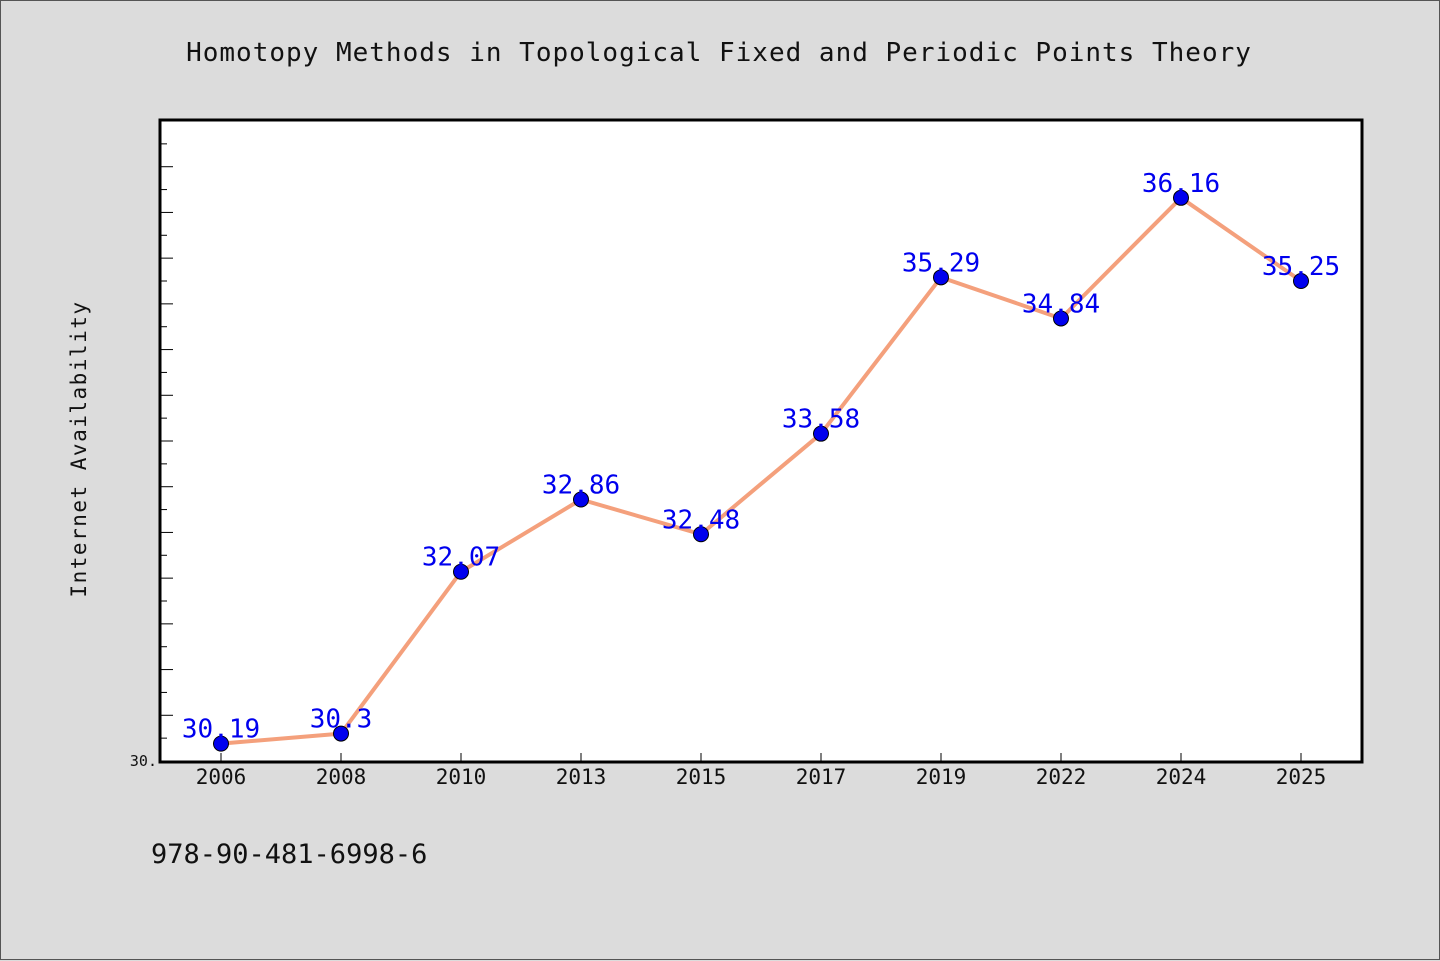 This screenshot has height=961, width=1440. I want to click on x-tick-label: 2017, so click(821, 777).